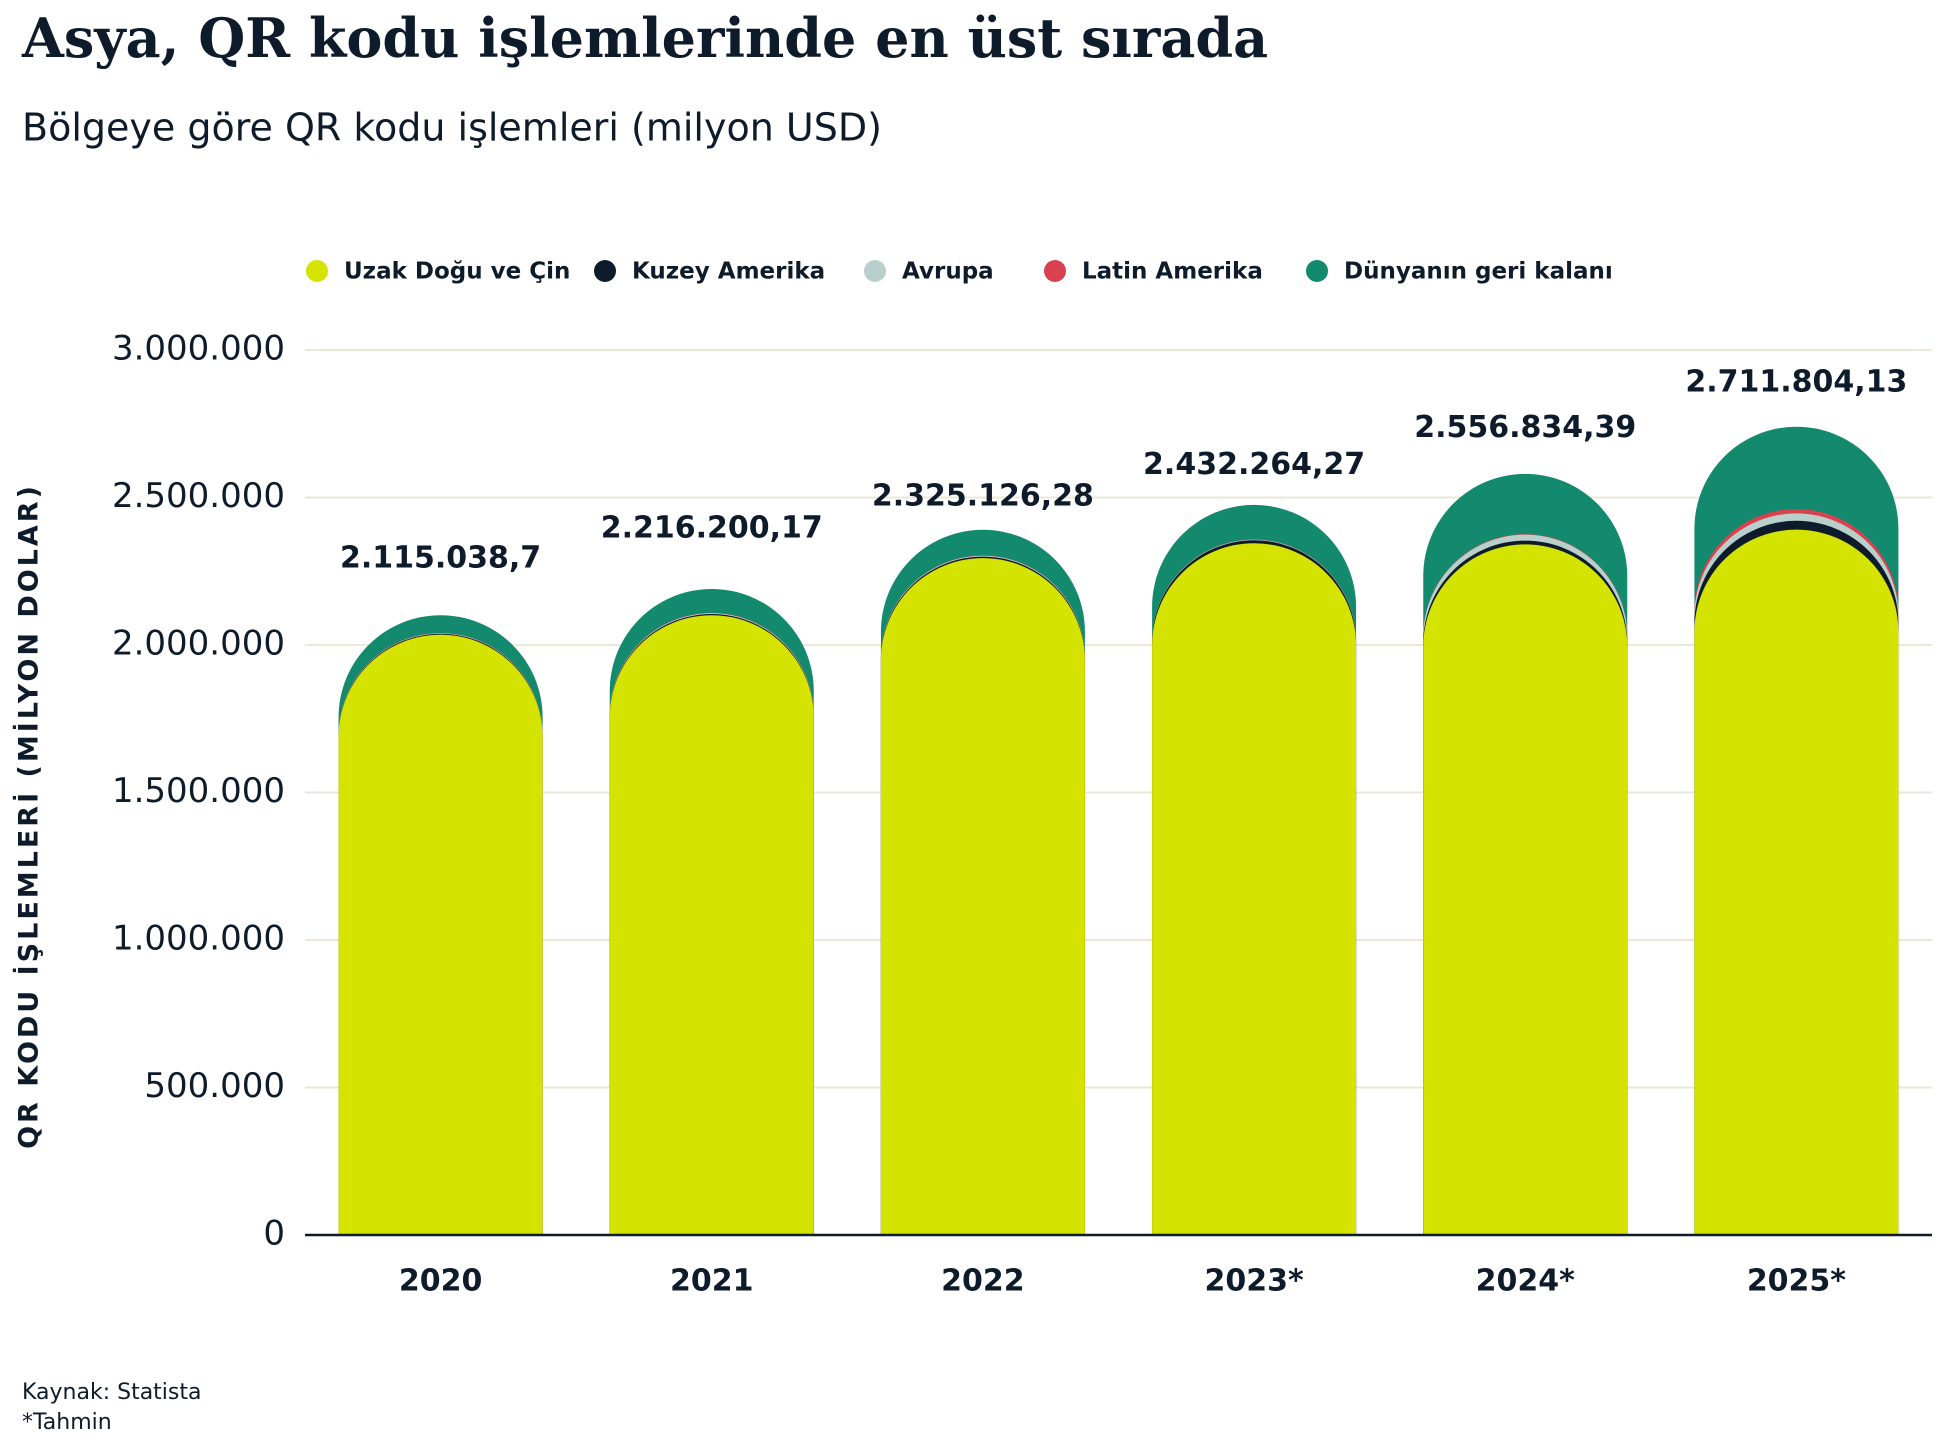 The image size is (1940, 1442). What do you see at coordinates (644, 38) in the screenshot?
I see `chart-title: Asya, QR kodu işlemlerinde en üst sırada` at bounding box center [644, 38].